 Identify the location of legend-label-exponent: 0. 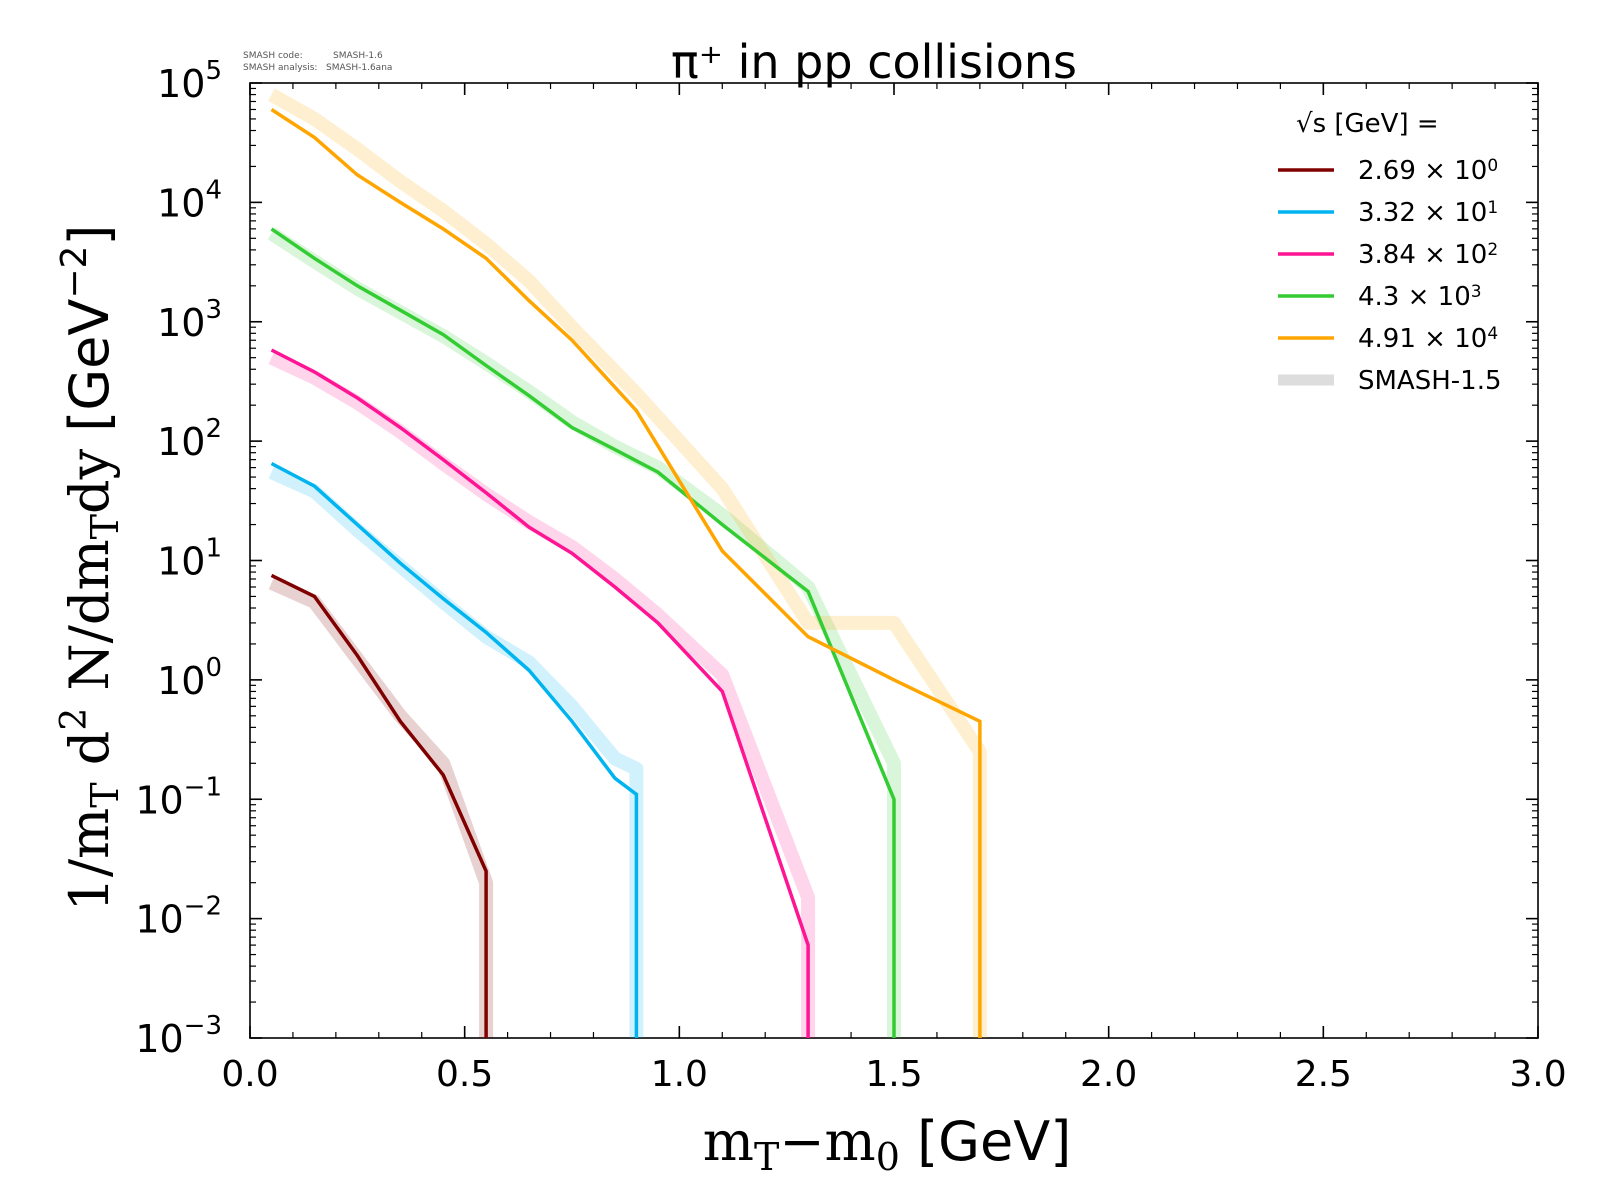
(1492, 166).